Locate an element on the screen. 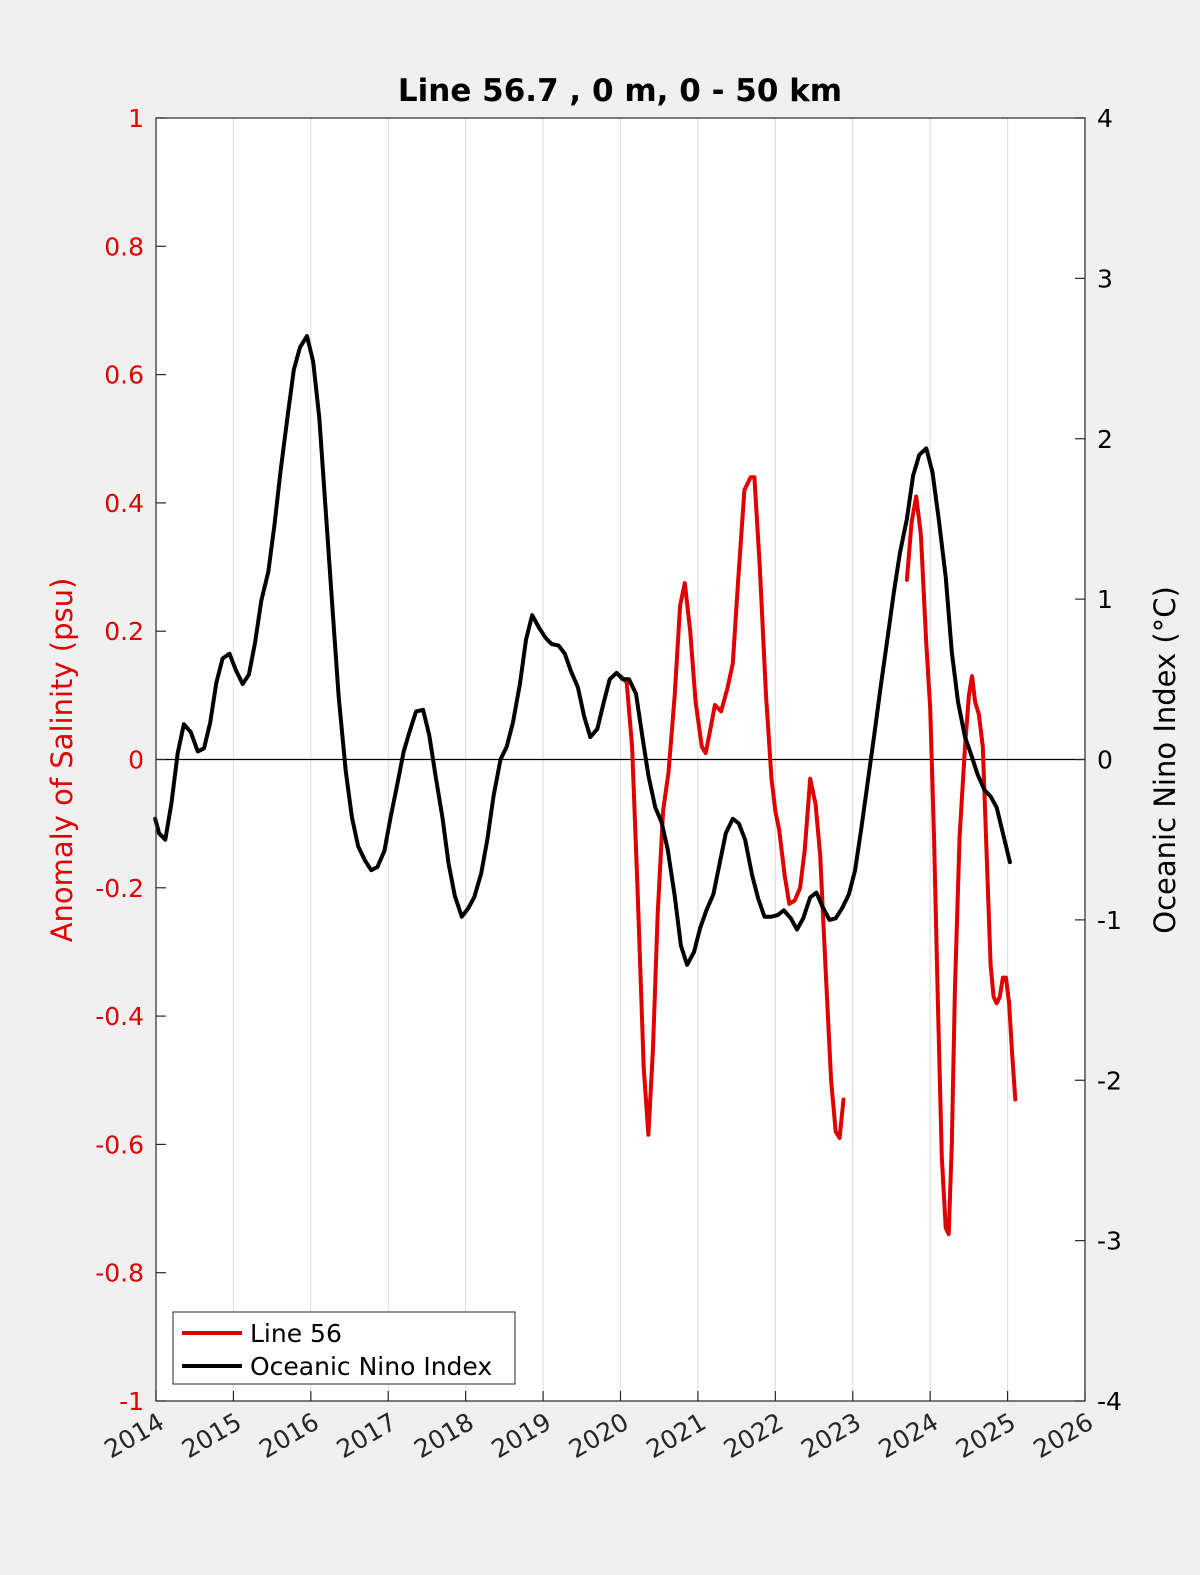 Image resolution: width=1200 pixels, height=1575 pixels. x-tick-label: 2015 is located at coordinates (212, 1435).